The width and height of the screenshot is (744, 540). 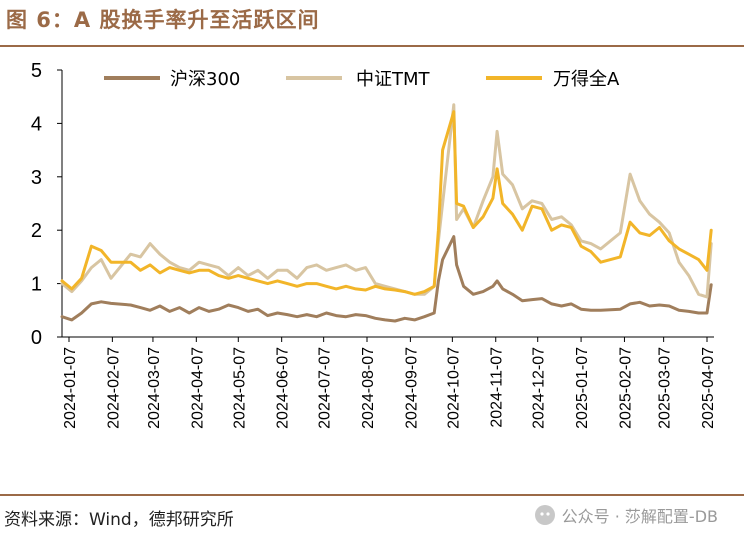 I want to click on x-tick-label: 2024-09-07, so click(x=411, y=388).